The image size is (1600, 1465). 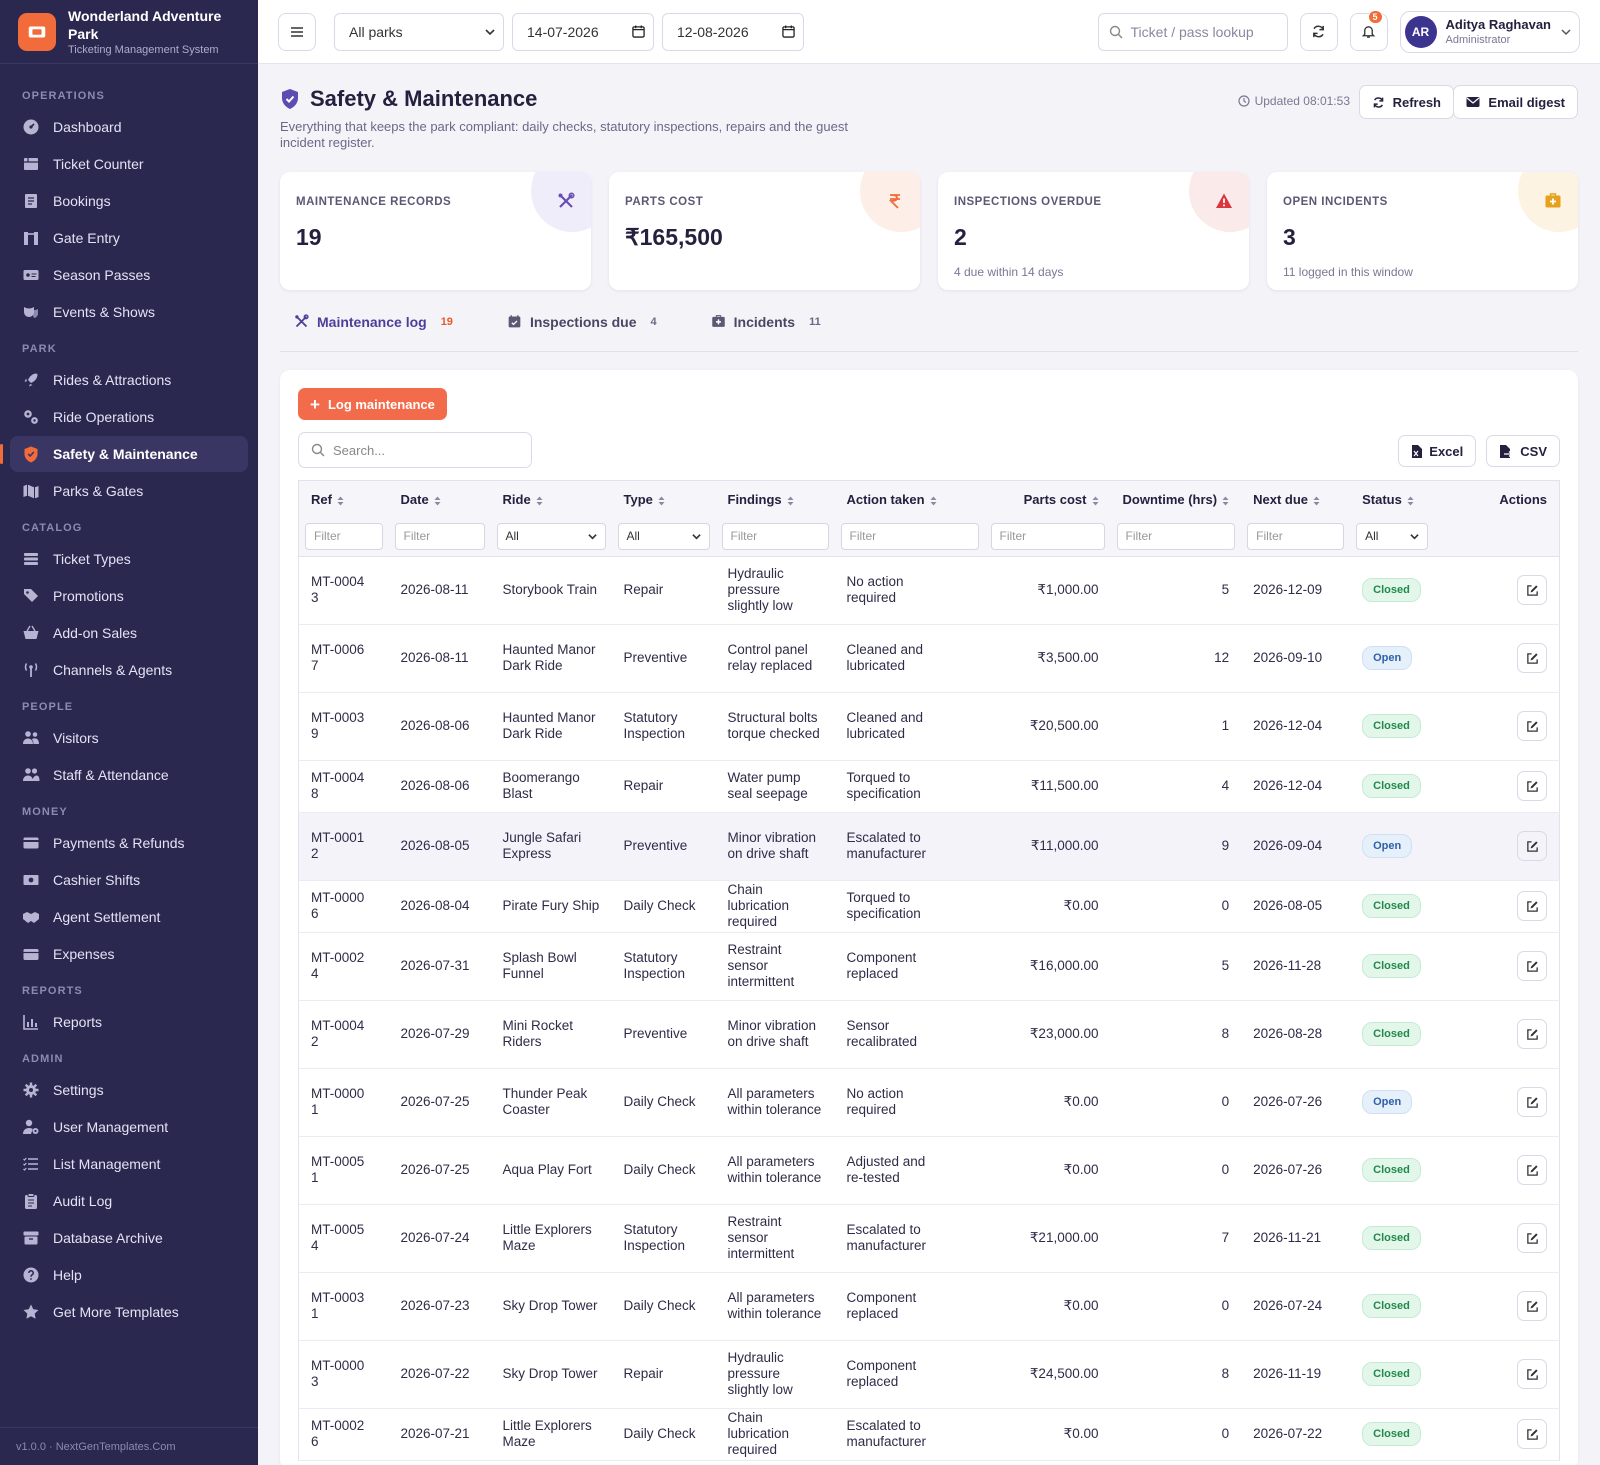 What do you see at coordinates (129, 596) in the screenshot?
I see `sidebar-item-promotions: Promotions` at bounding box center [129, 596].